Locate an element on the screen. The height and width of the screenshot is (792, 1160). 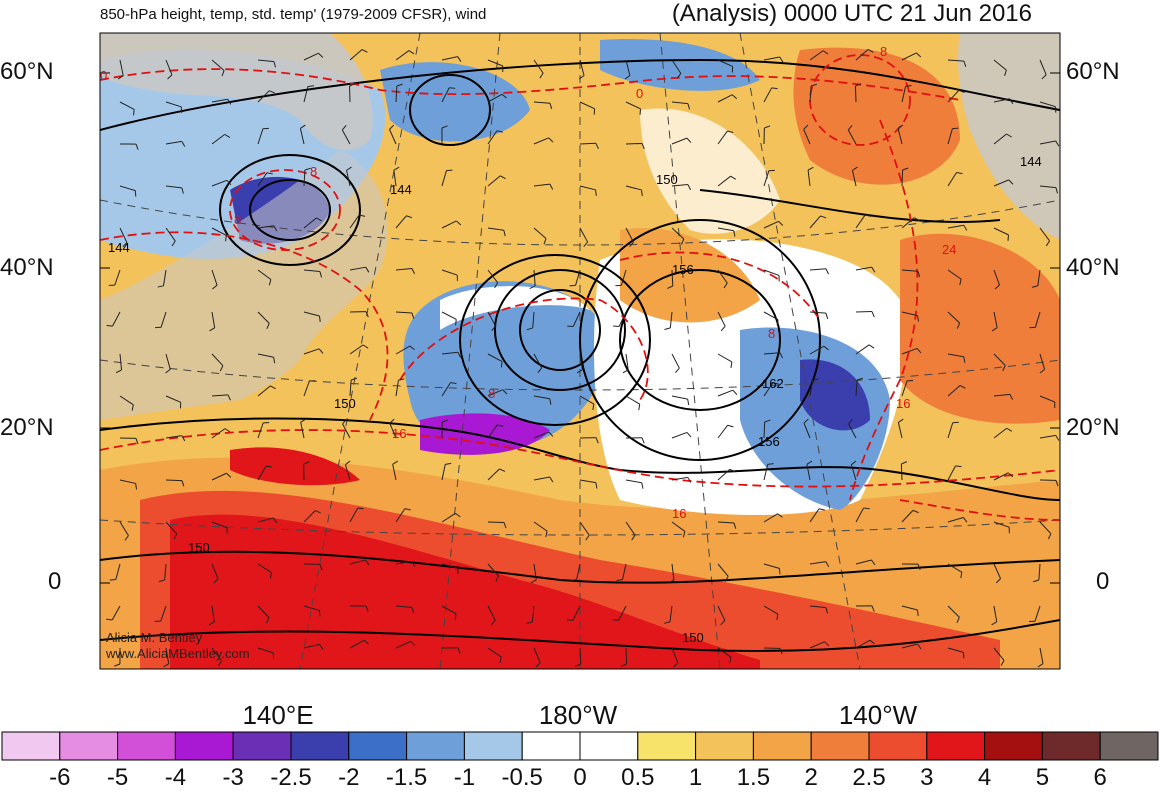
lat-label-0-right: 0 is located at coordinates (1102, 582).